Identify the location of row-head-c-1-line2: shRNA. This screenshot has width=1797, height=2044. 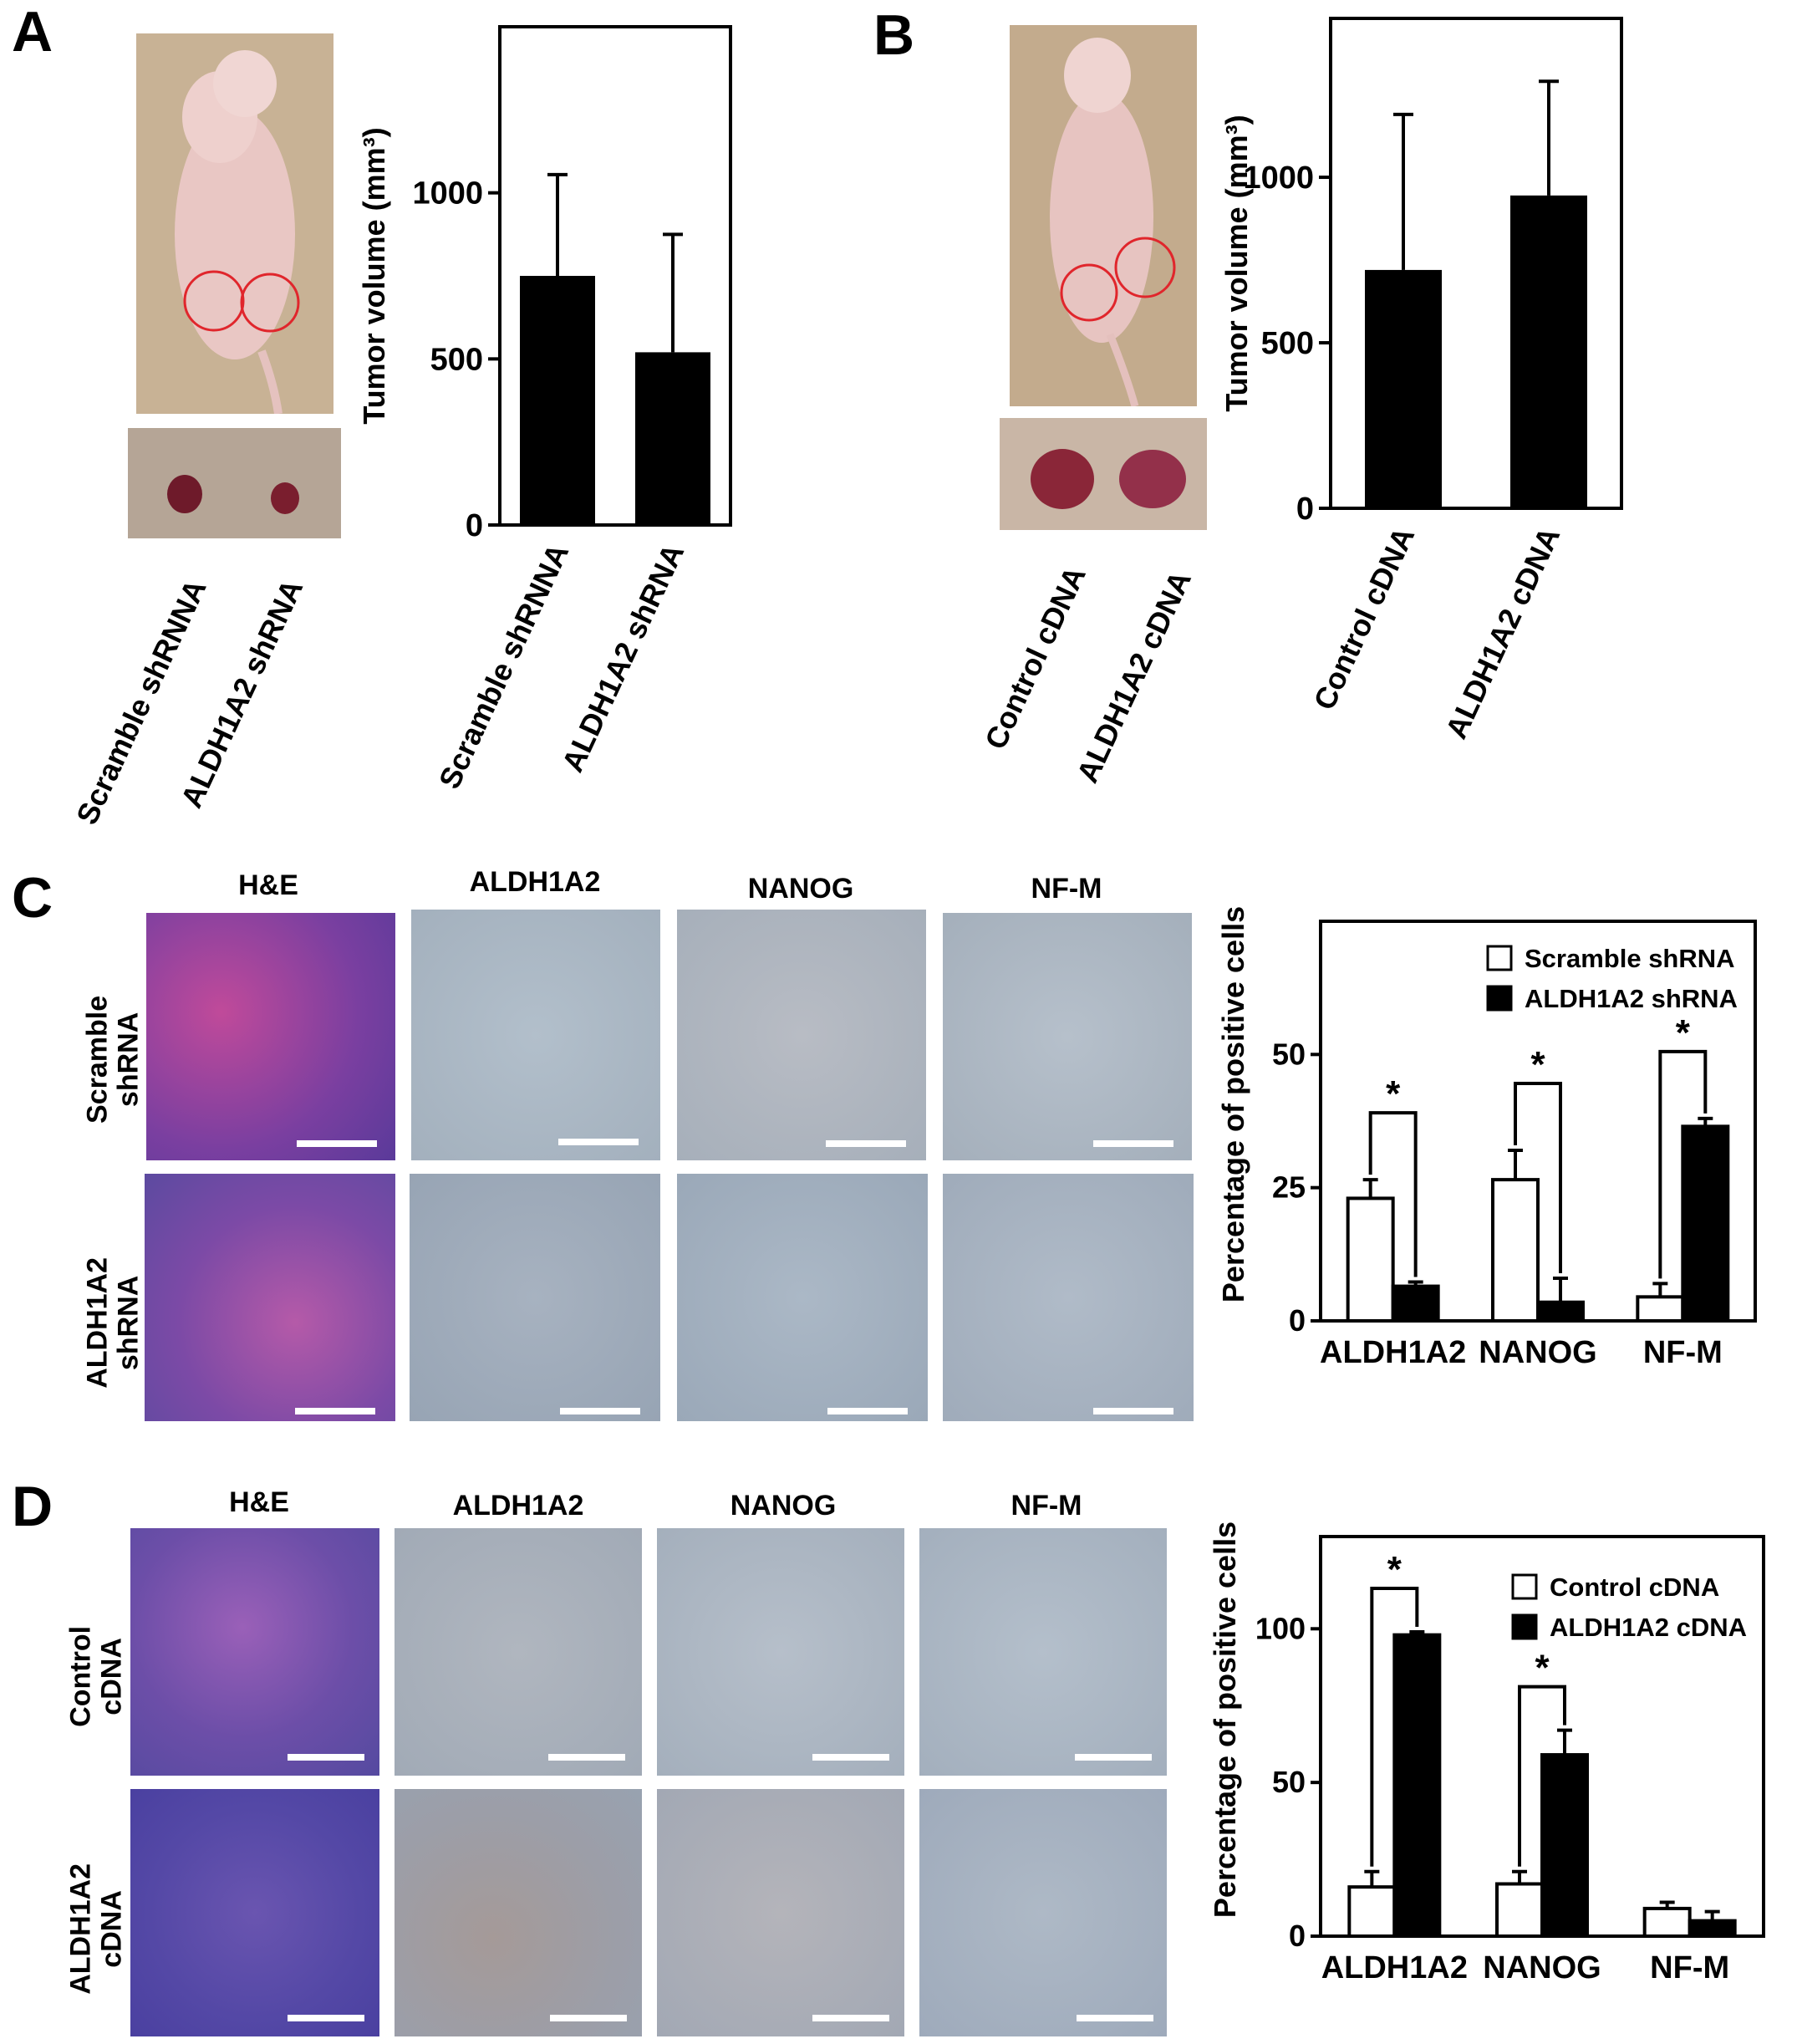
(129, 1060).